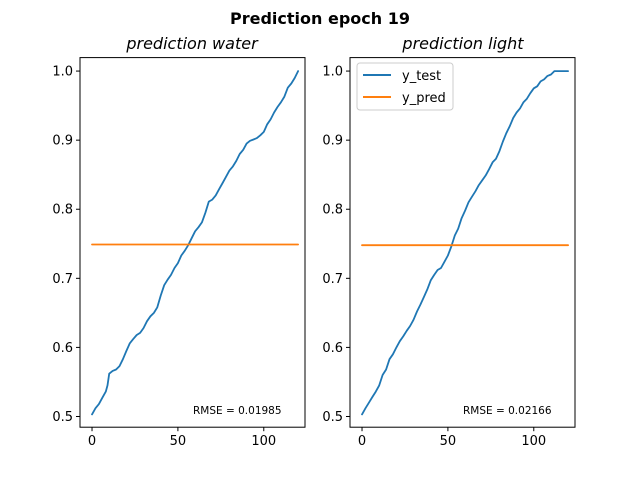 The height and width of the screenshot is (480, 640). I want to click on y-tick-label-light: 0.5, so click(332, 417).